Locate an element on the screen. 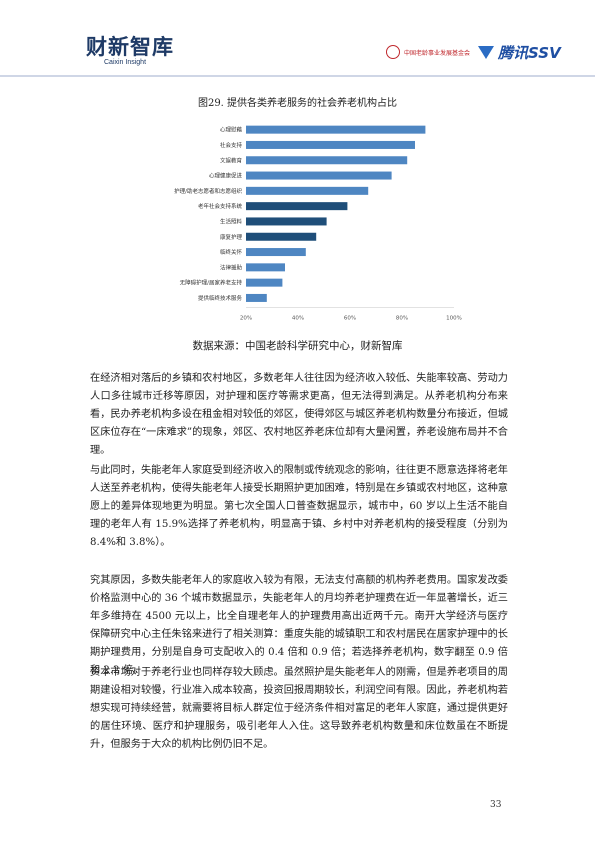  x-tick-label: 100% is located at coordinates (454, 319).